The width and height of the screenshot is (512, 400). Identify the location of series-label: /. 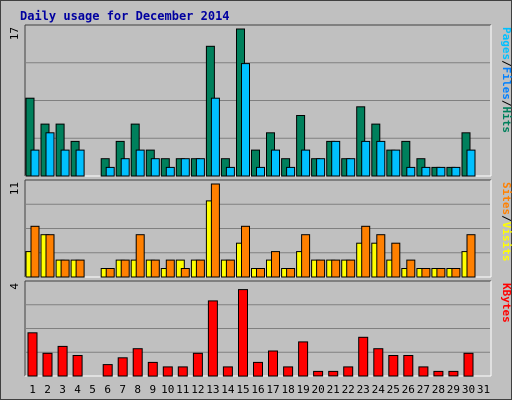
(506, 103).